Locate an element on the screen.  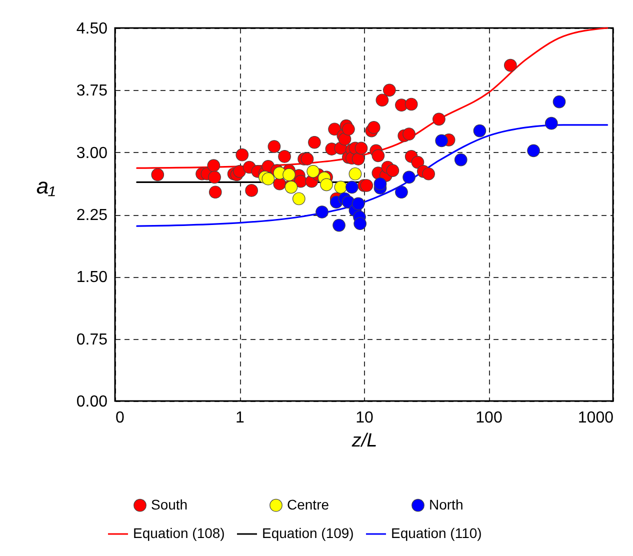
y-tick-label: 3.75 is located at coordinates (92, 91).